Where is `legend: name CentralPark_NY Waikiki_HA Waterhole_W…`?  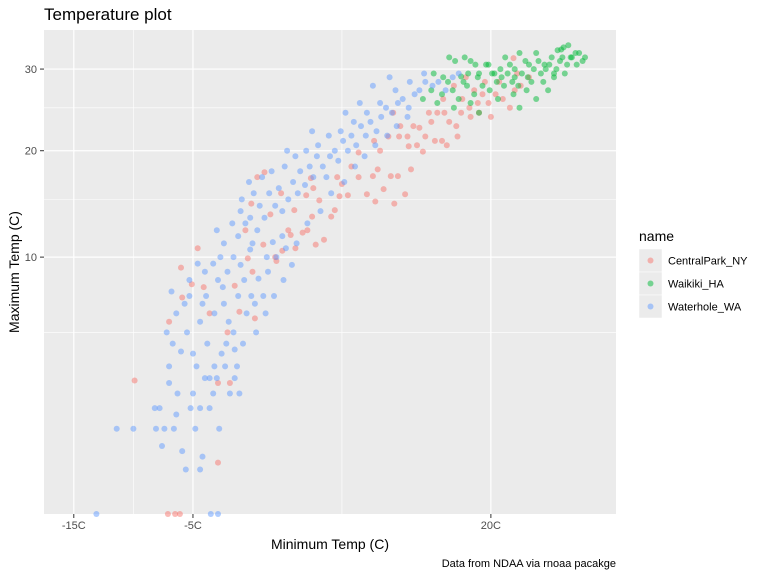 legend: name CentralPark_NY Waikiki_HA Waterhole_W… is located at coordinates (693, 273).